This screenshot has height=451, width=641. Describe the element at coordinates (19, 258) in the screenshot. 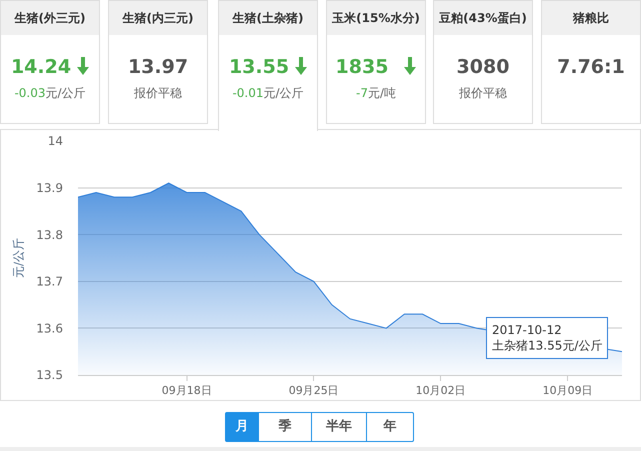

I see `y-axis-title: 元/公斤` at that location.